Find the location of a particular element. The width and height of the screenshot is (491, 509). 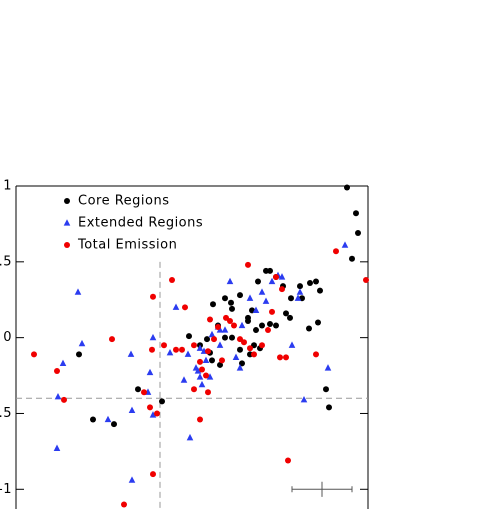

legend-label: Extended Regions is located at coordinates (140, 223).